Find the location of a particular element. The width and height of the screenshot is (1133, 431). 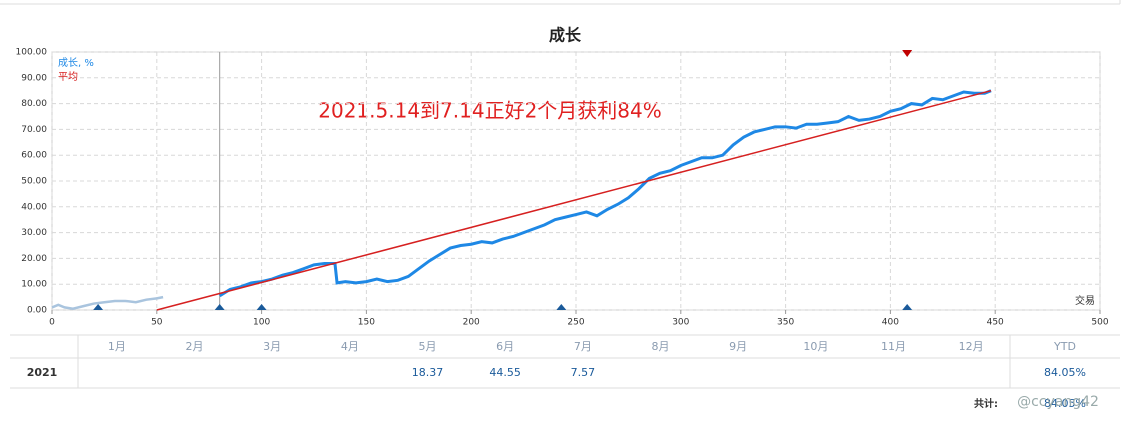

watermark: @ccyang42 is located at coordinates (1058, 402).